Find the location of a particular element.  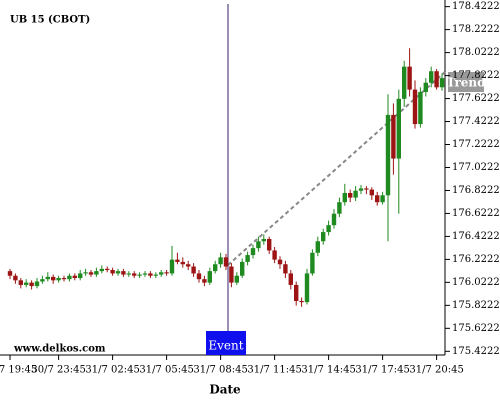

y-tick-label: 177.2222 is located at coordinates (476, 144).